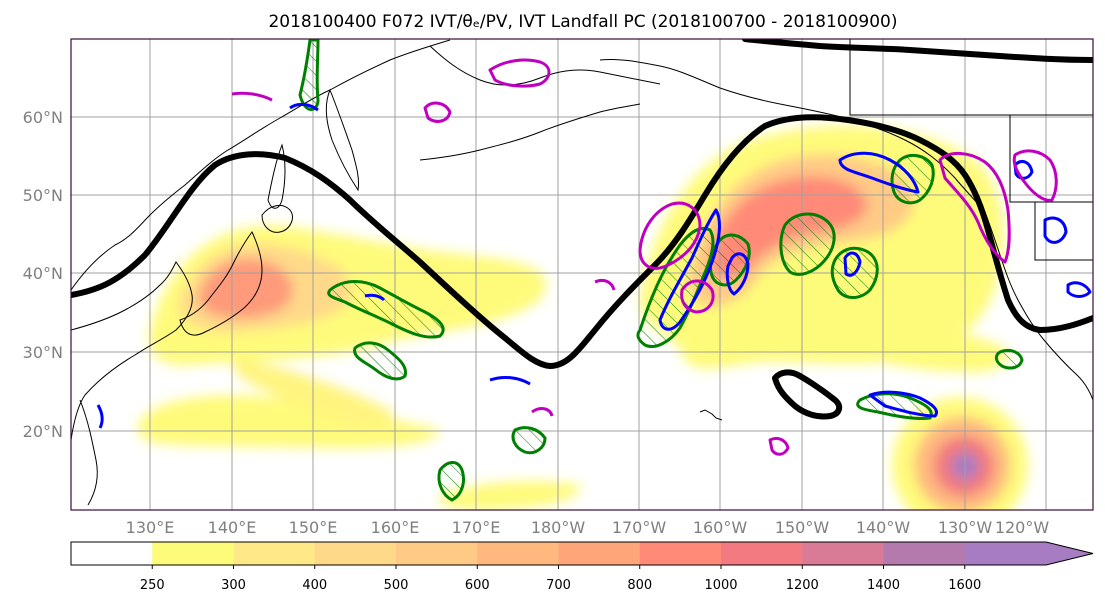 Image resolution: width=1105 pixels, height=603 pixels. I want to click on colorbar-tick-label: 1600, so click(964, 585).